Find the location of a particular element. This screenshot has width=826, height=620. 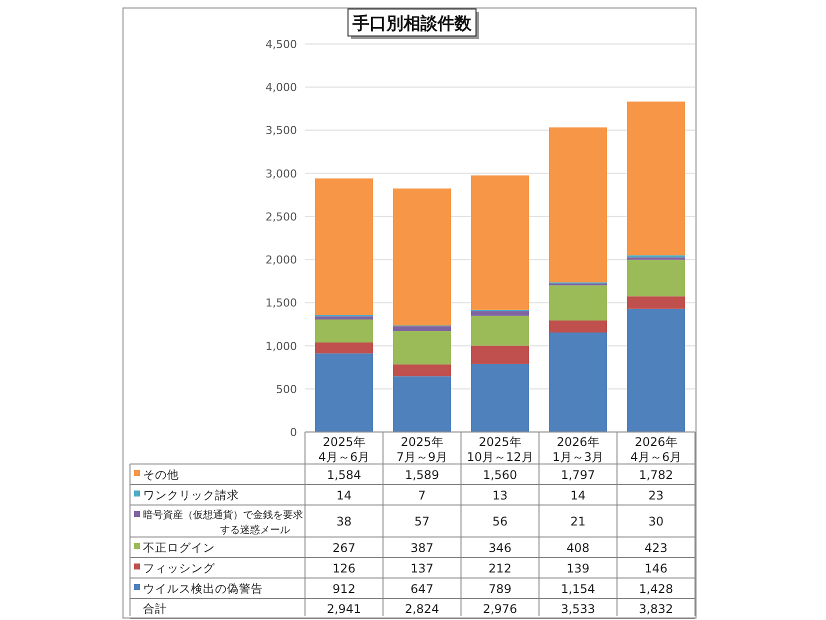

y-tick-label: 1,500 is located at coordinates (281, 303).